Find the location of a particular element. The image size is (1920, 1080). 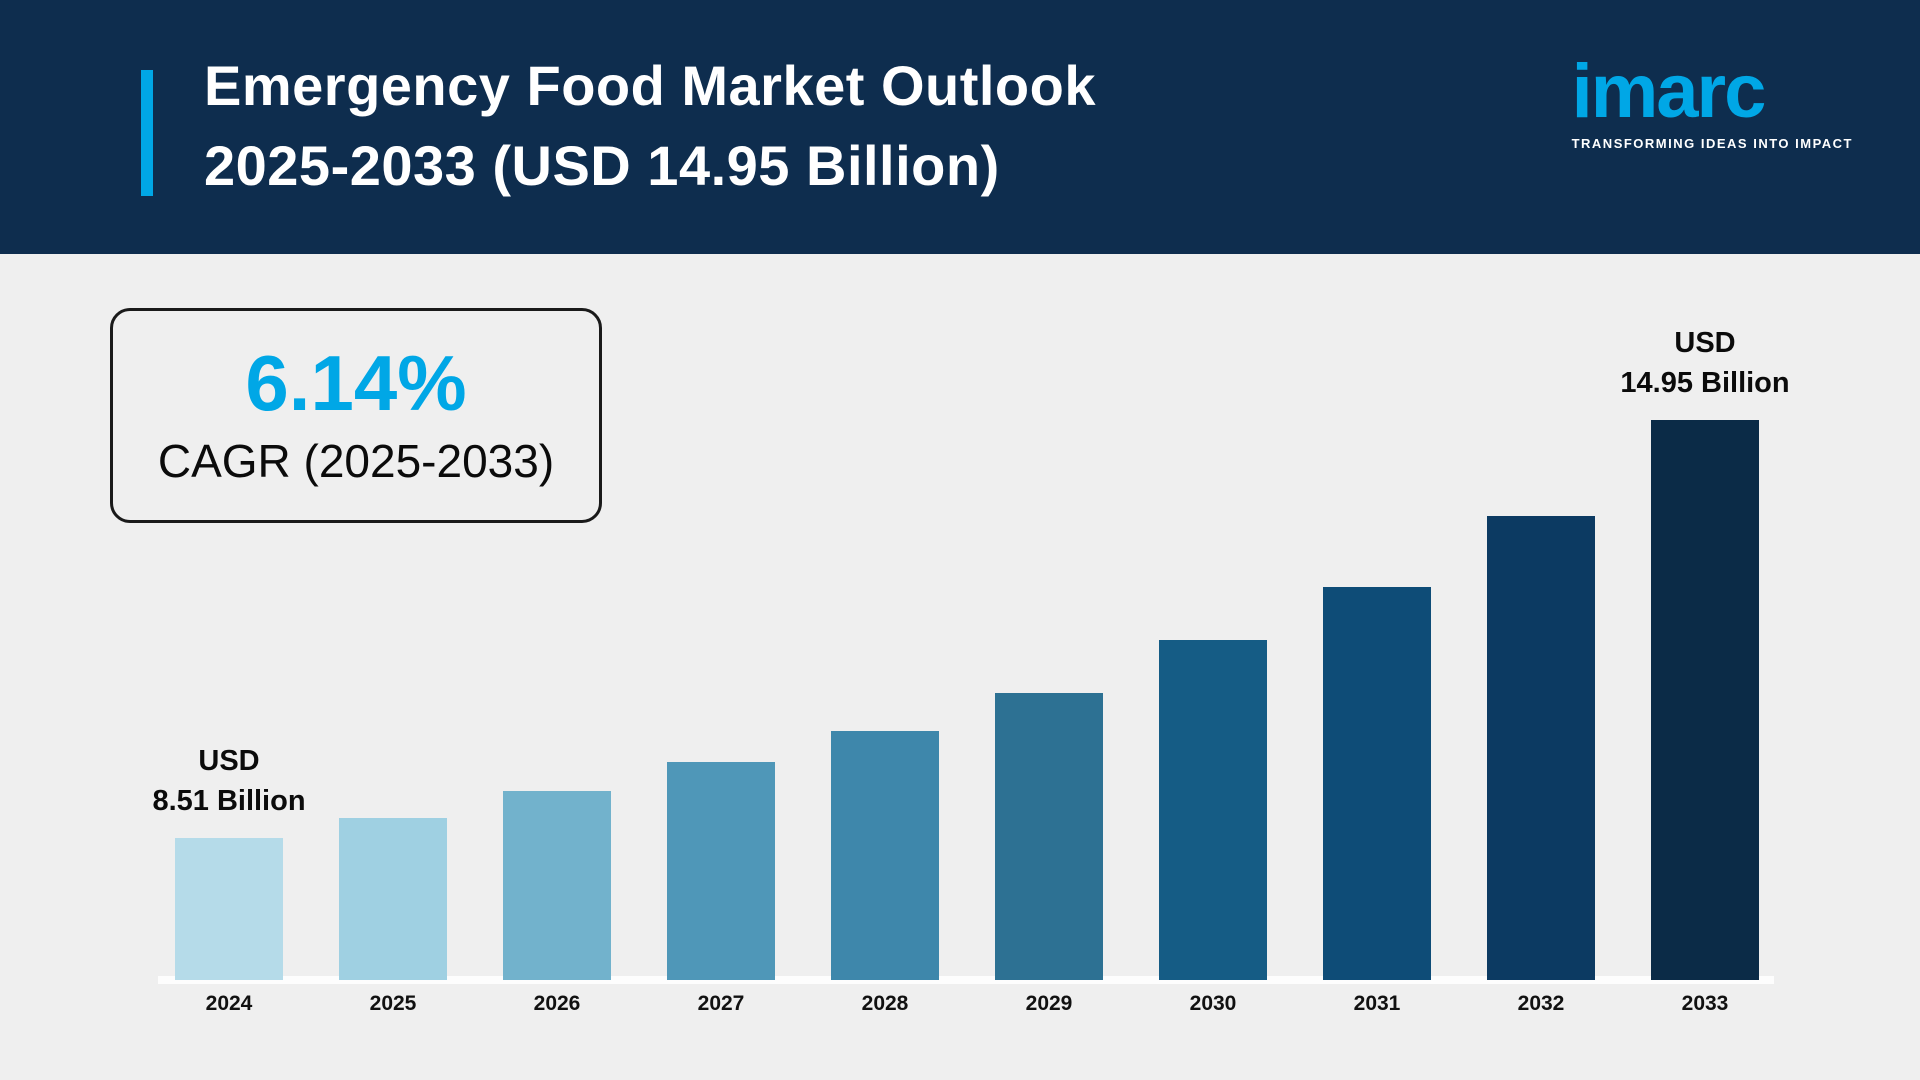

bar-2028 is located at coordinates (885, 855).